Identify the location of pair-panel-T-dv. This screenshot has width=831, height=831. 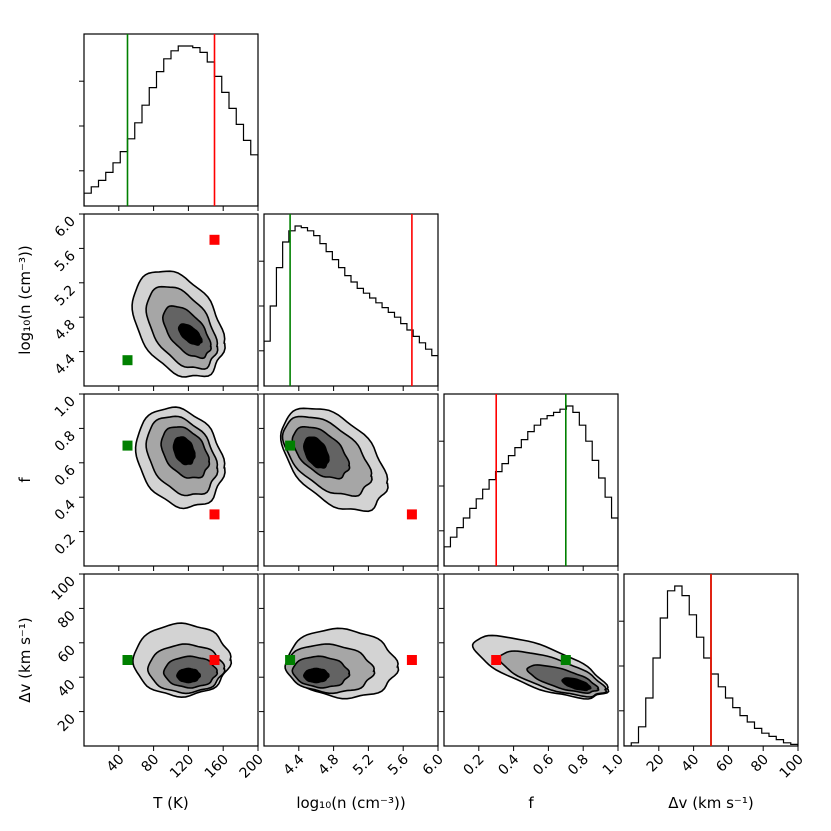
(171, 660).